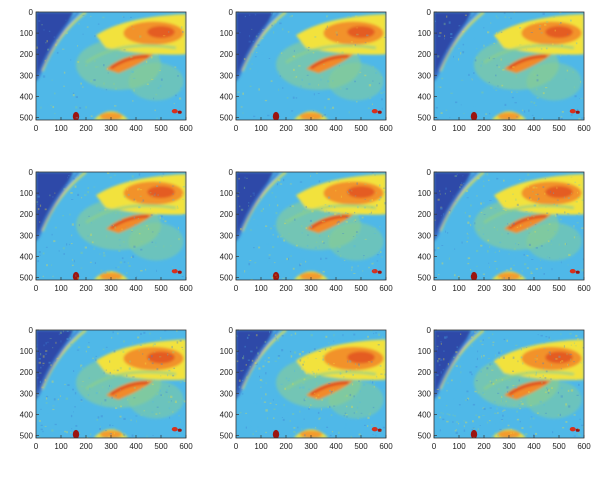 The height and width of the screenshot is (478, 600). What do you see at coordinates (86, 446) in the screenshot?
I see `x-tick-label: 200` at bounding box center [86, 446].